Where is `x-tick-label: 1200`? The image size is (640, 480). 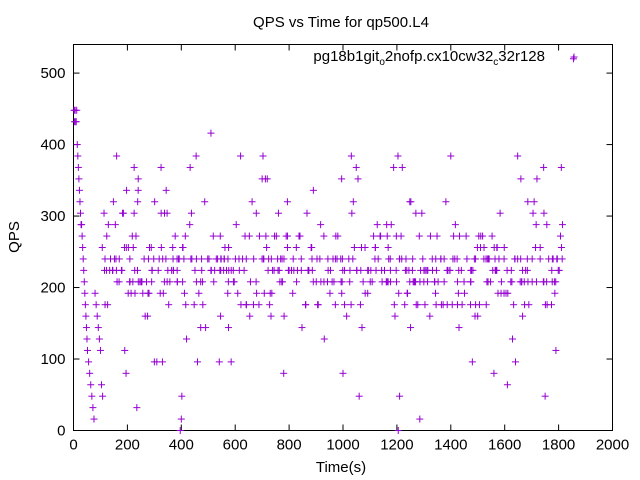 x-tick-label: 1200 is located at coordinates (396, 445).